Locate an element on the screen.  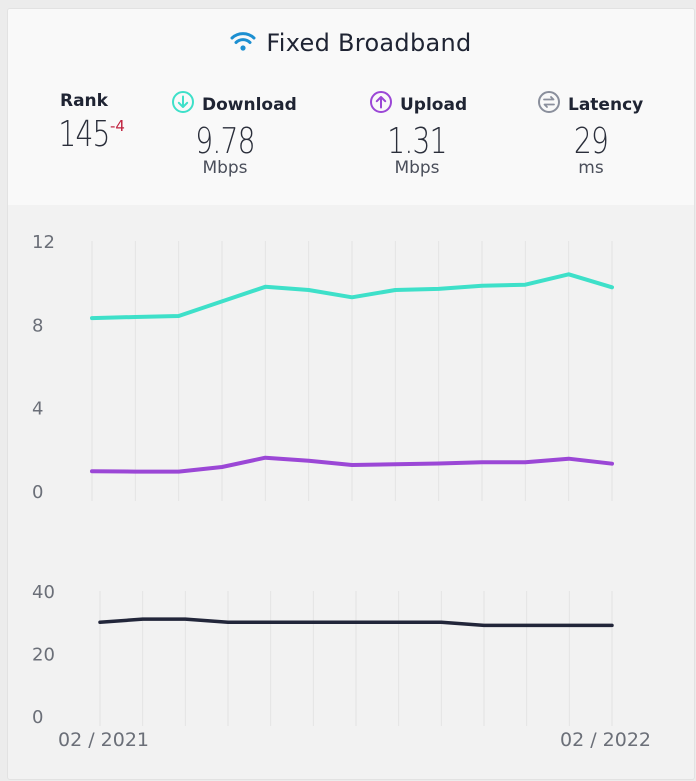
rank-metric: Rank 145 is located at coordinates (84, 123).